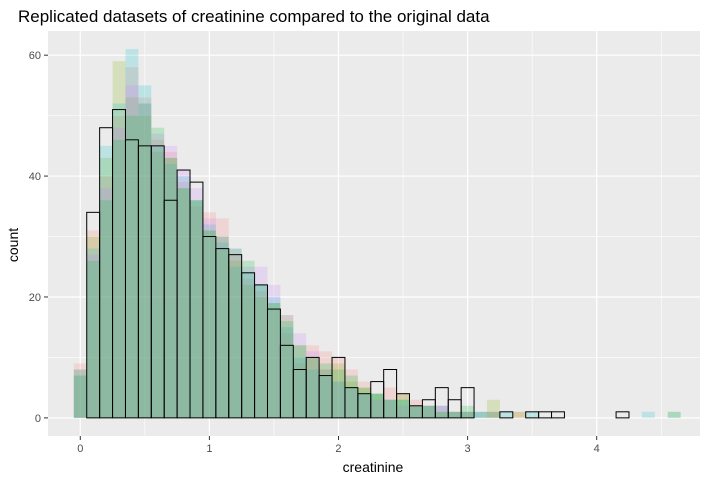  I want to click on y-axis: 0 20 40 60, so click(38, 237).